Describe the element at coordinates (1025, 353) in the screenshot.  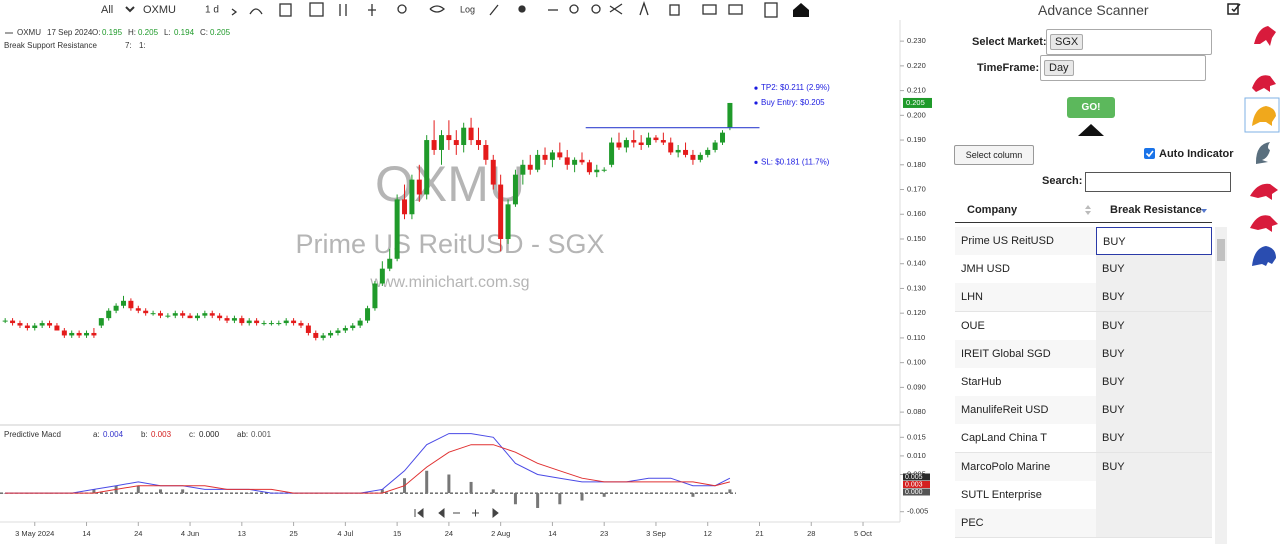
I see `company-cell: IREIT Global SGD` at that location.